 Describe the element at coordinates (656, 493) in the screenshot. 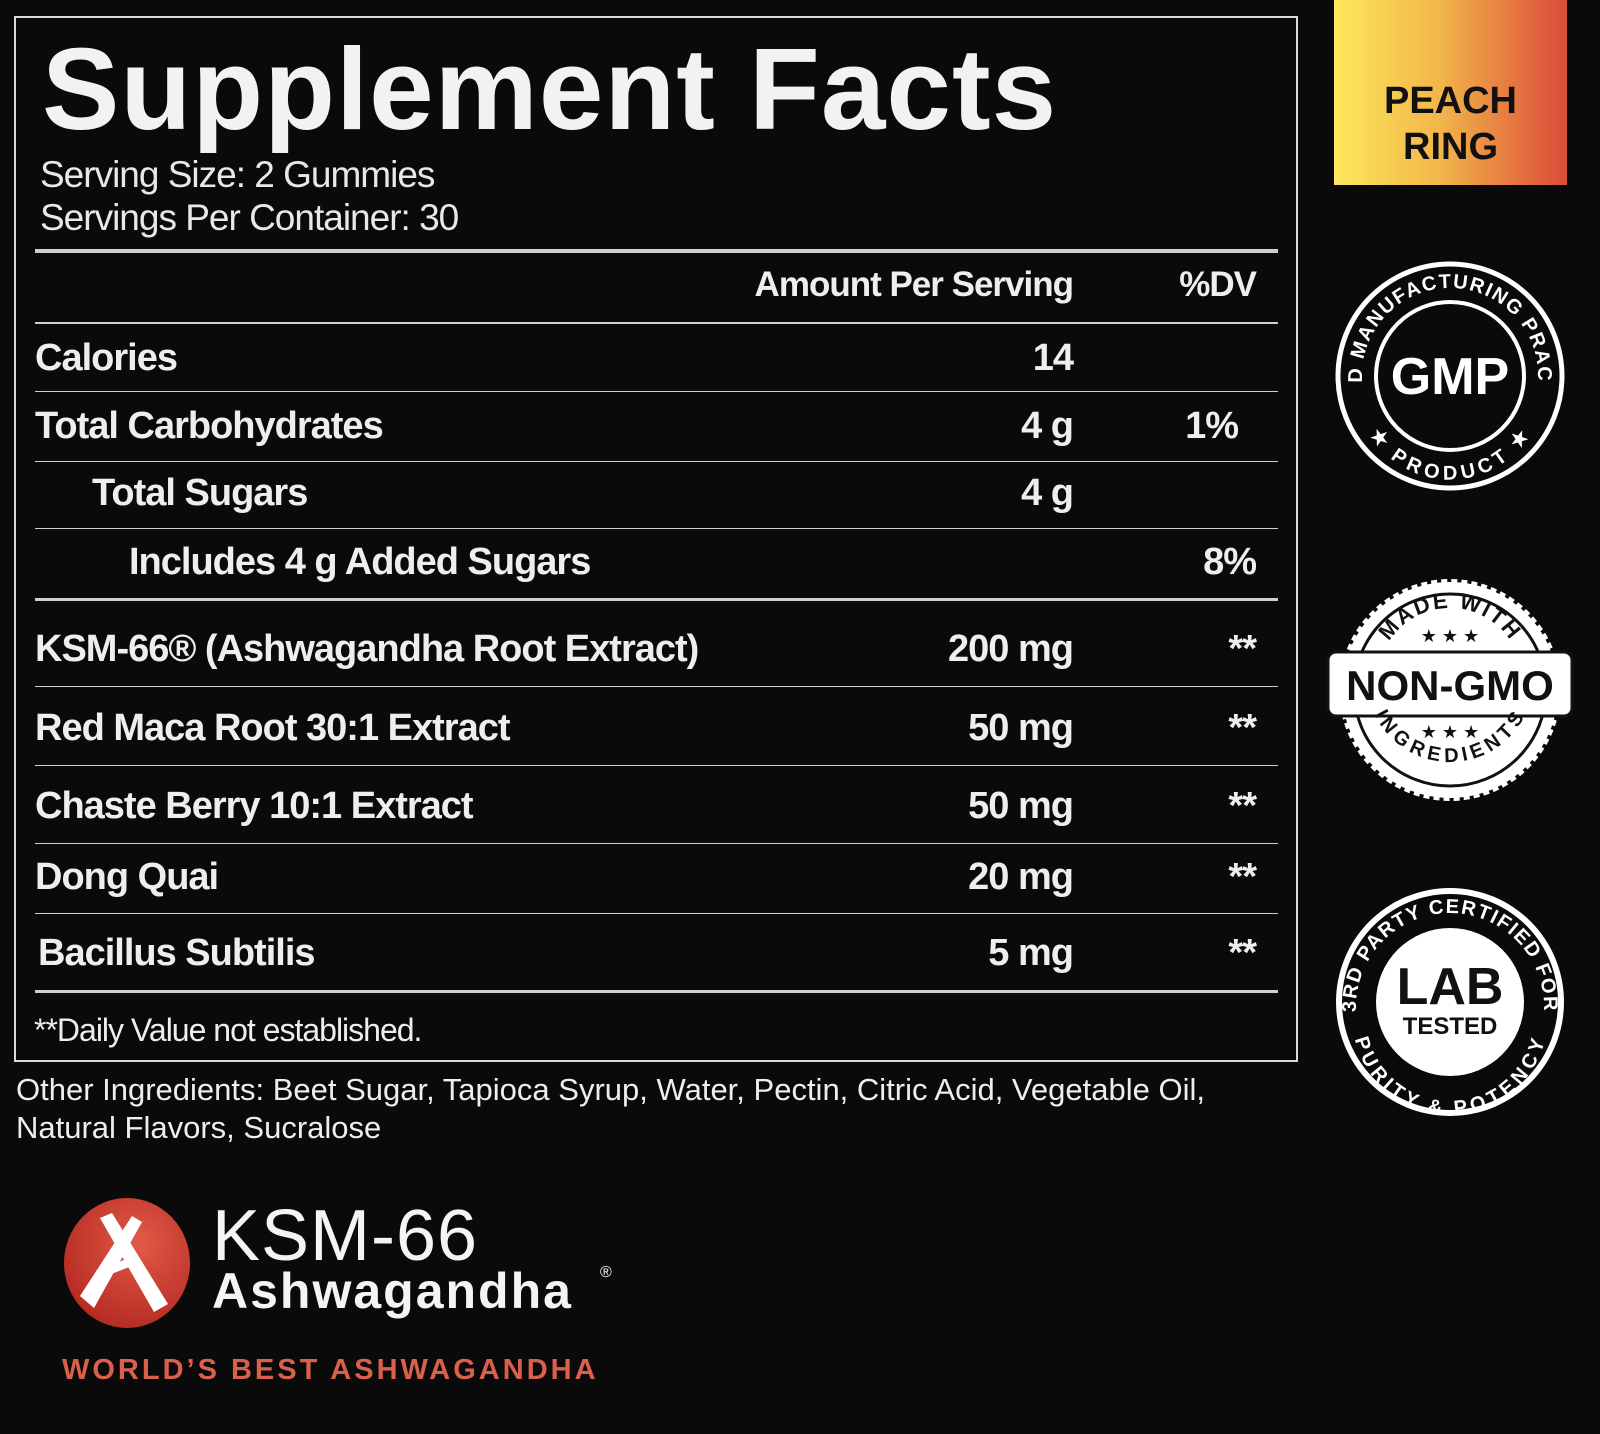

I see `table-row: Total Sugars 4 g` at that location.